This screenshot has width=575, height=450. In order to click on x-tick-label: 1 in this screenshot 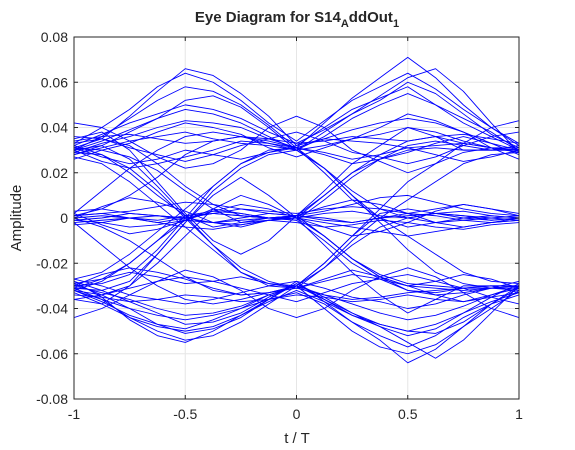, I will do `click(519, 414)`.